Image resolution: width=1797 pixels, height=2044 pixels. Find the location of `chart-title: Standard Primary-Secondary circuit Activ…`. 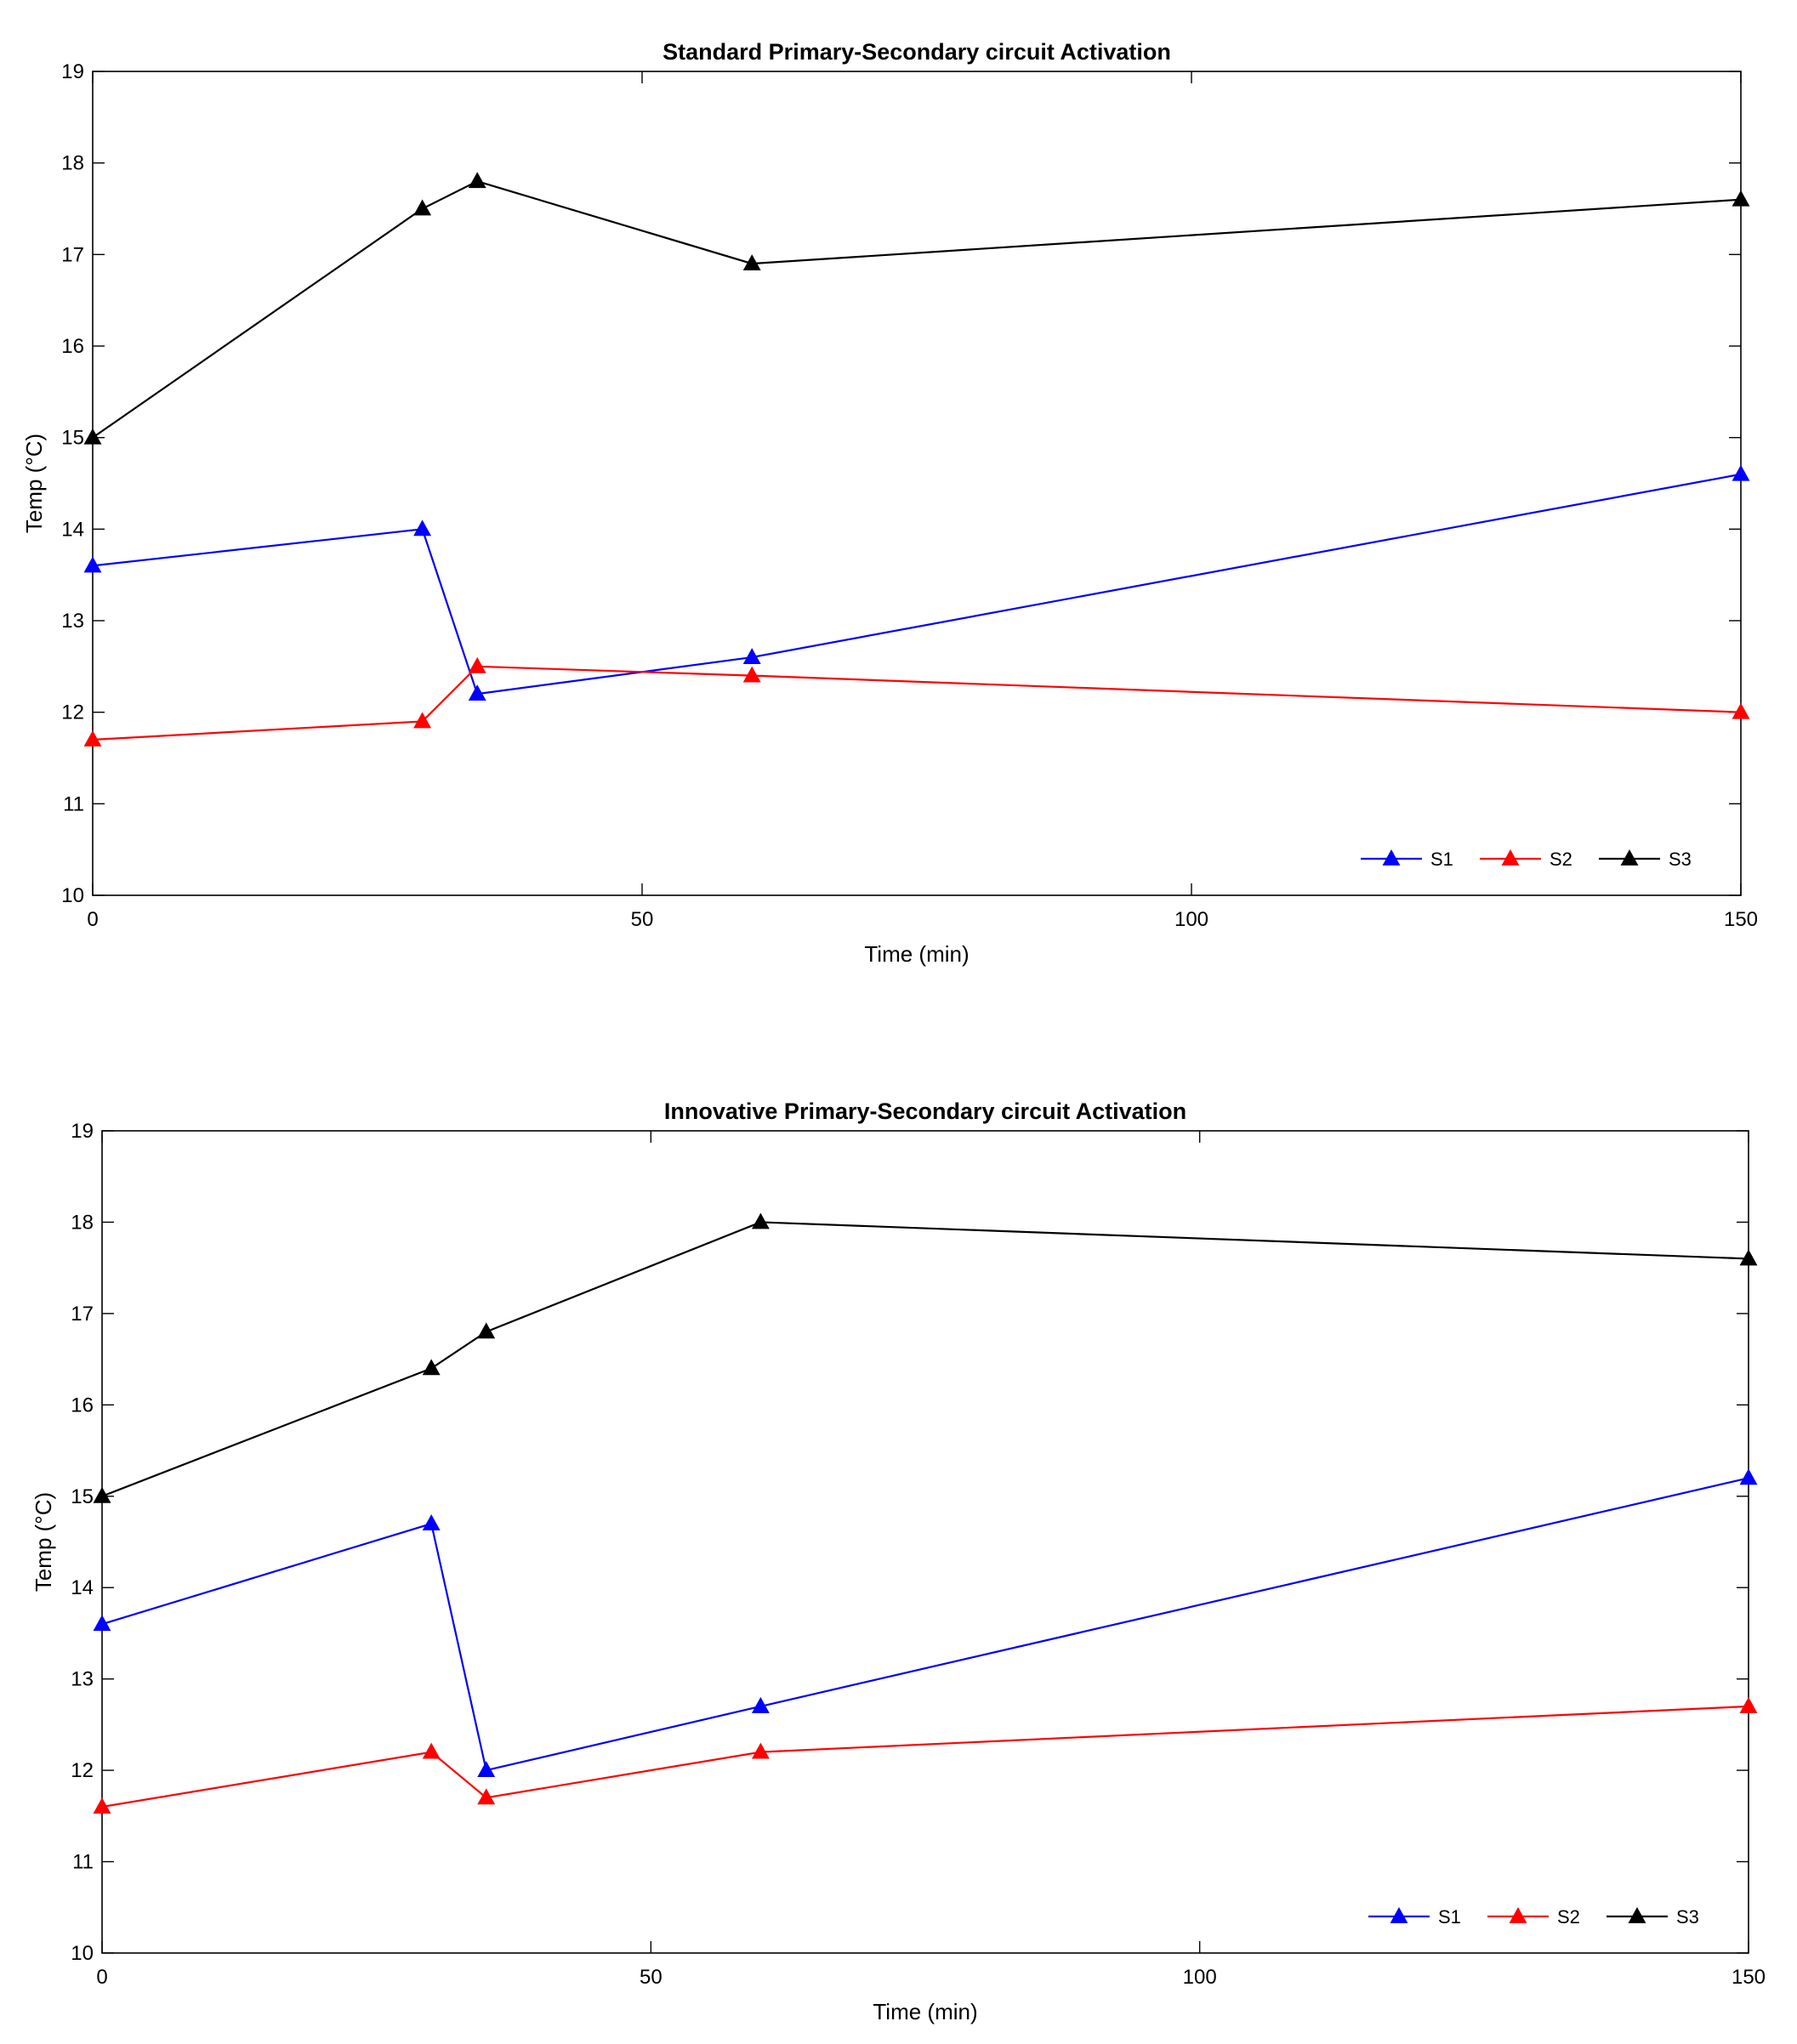

chart-title: Standard Primary-Secondary circuit Activ… is located at coordinates (917, 52).